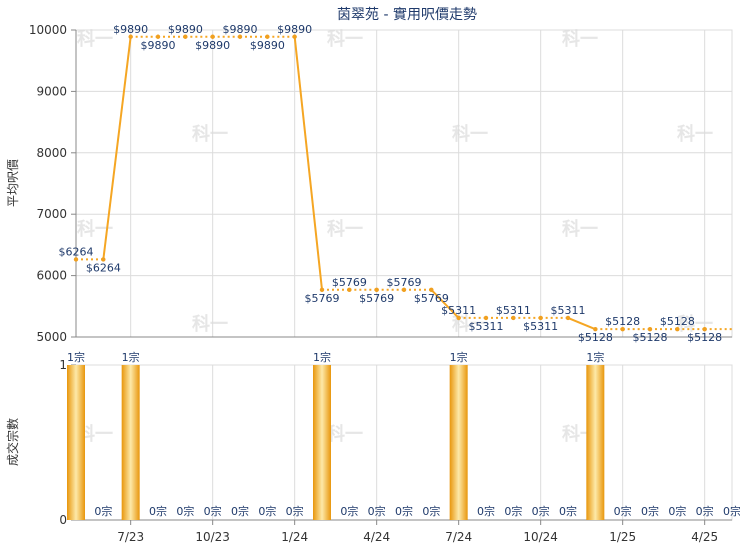 The height and width of the screenshot is (554, 740). I want to click on y-axis-label-volume: 成交宗數, so click(12, 442).